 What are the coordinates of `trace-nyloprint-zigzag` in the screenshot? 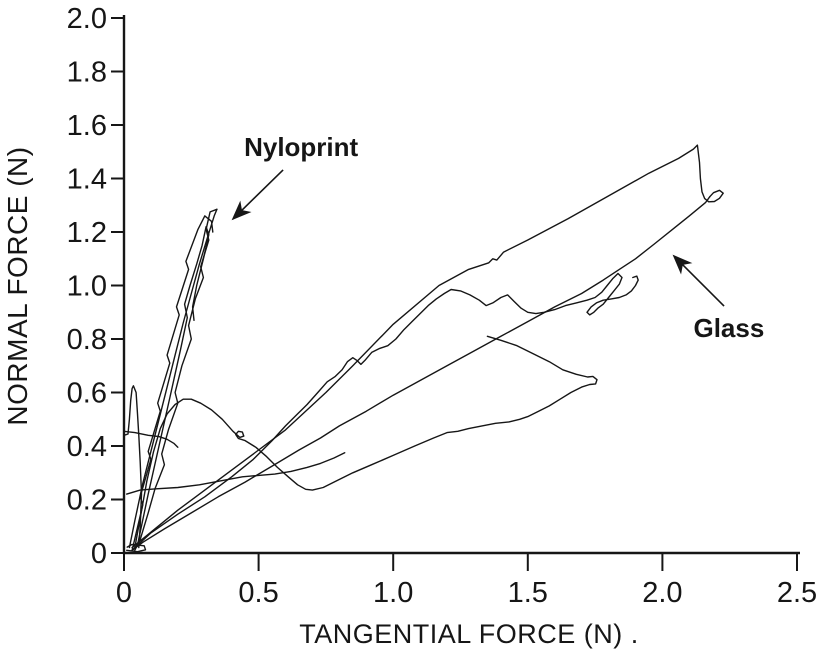 It's located at (172, 383).